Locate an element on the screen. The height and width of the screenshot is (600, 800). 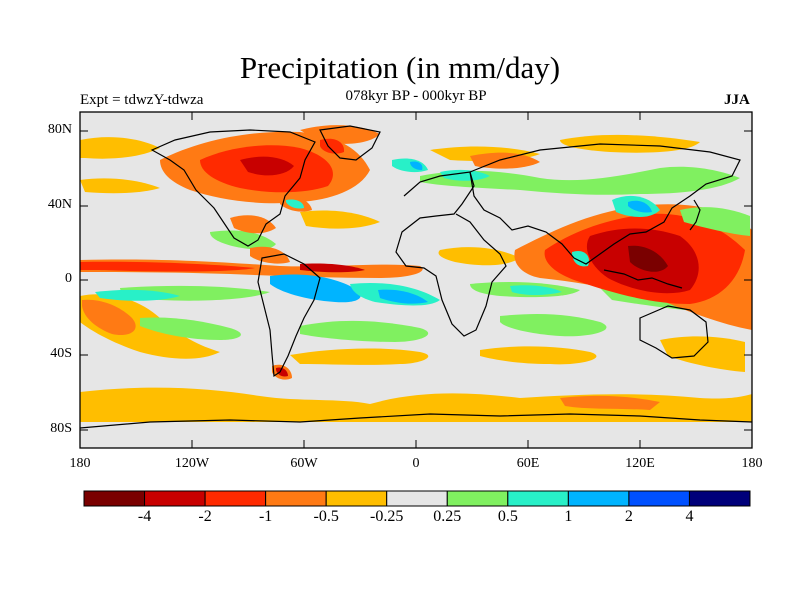
lat-label: 40S is located at coordinates (61, 353).